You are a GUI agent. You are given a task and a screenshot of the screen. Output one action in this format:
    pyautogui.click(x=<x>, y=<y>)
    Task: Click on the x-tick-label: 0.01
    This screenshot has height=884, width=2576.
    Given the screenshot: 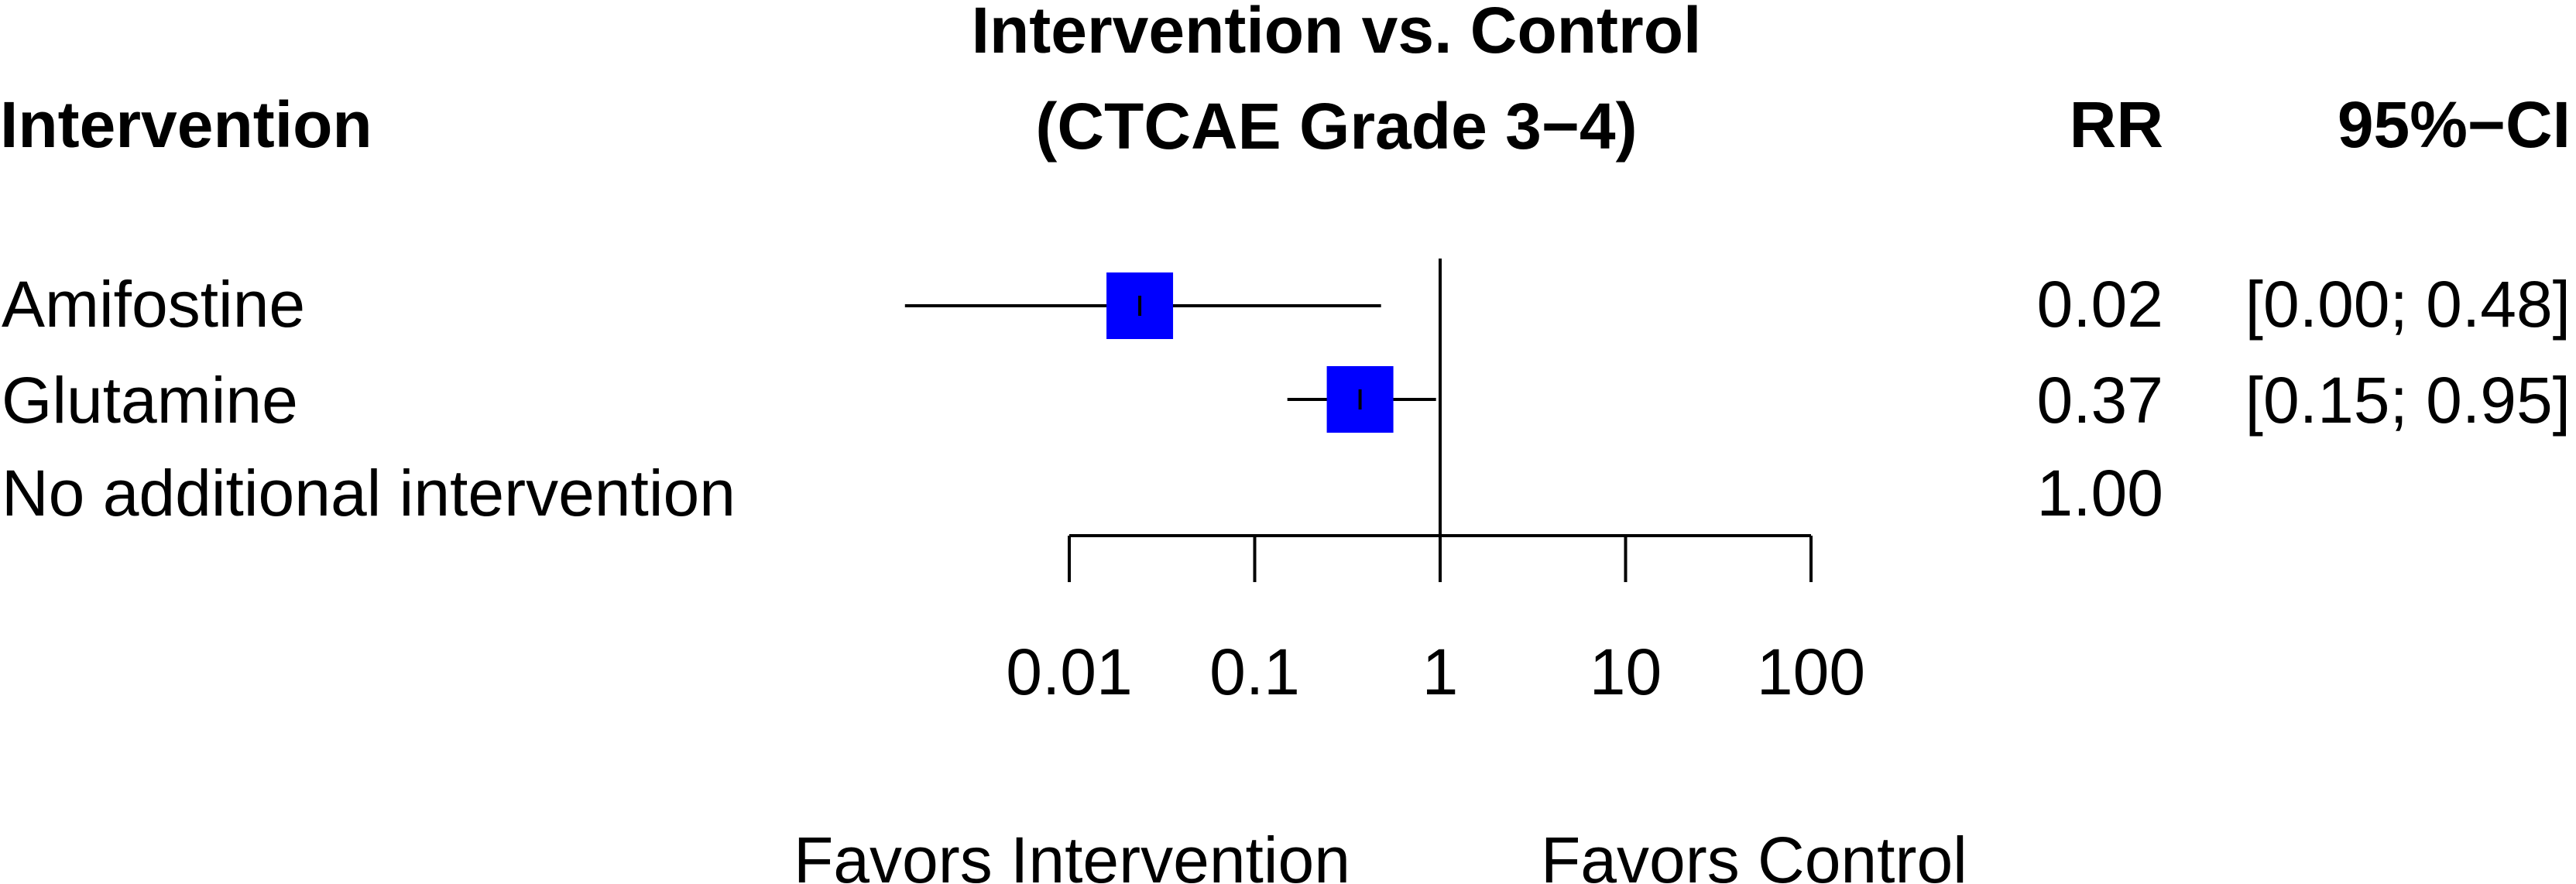 What is the action you would take?
    pyautogui.click(x=1069, y=672)
    